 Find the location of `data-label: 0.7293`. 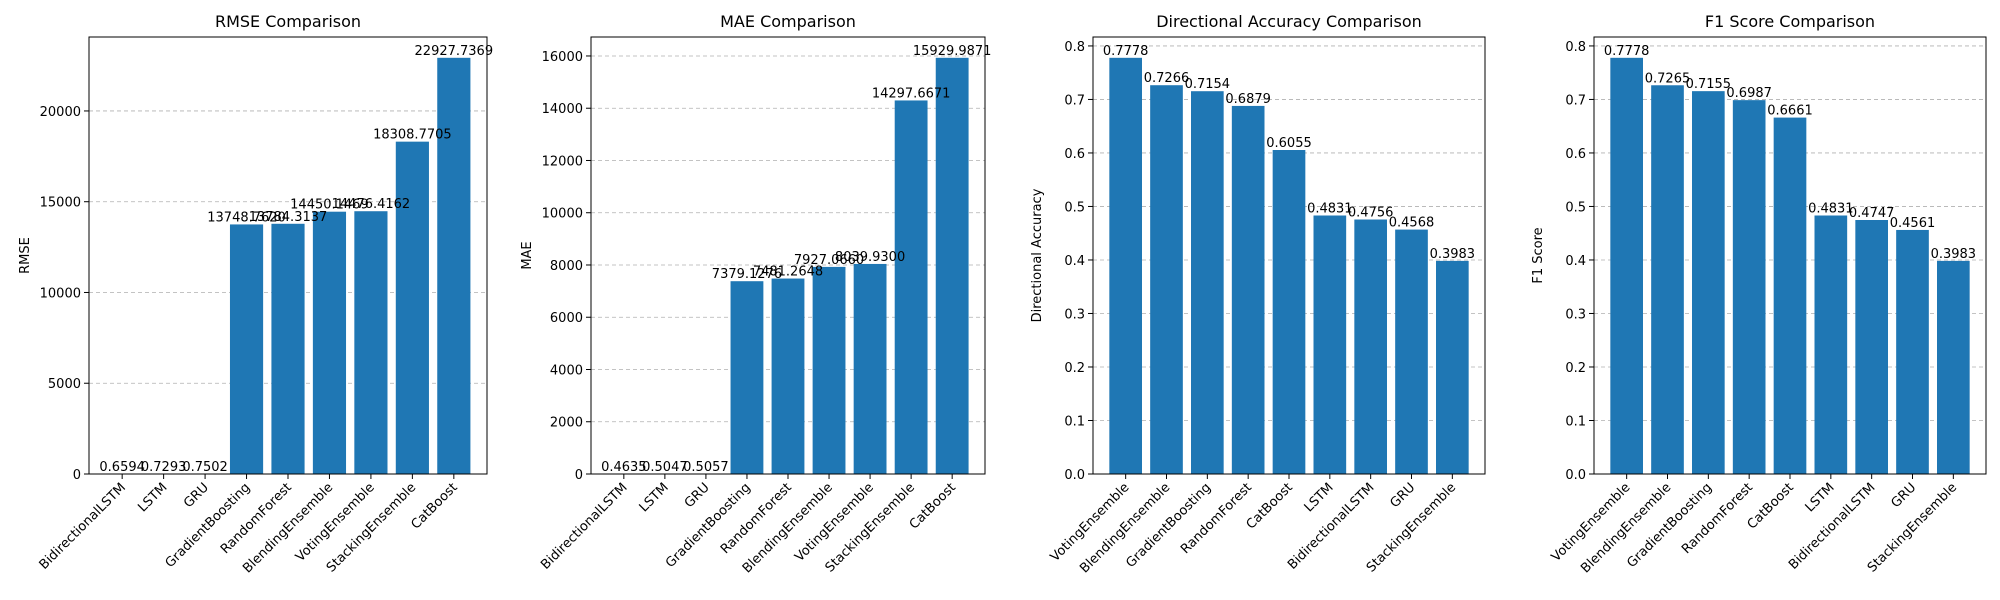

data-label: 0.7293 is located at coordinates (164, 467).